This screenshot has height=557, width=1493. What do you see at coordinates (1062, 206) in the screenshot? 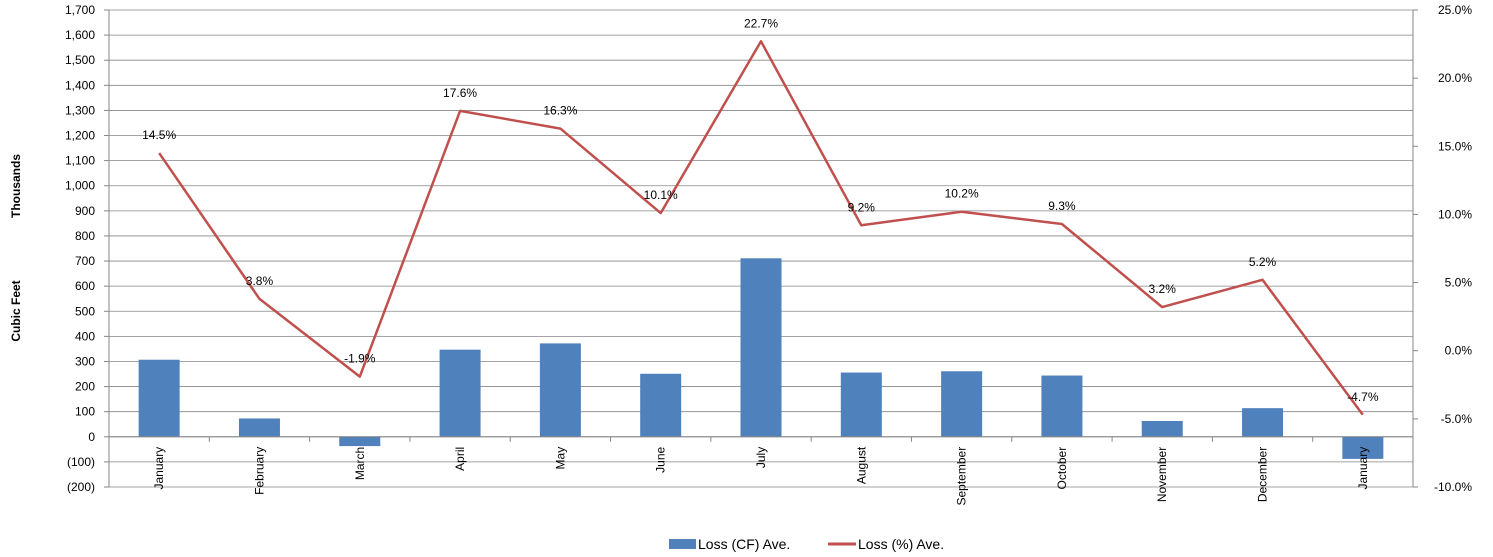
I see `line-data-label: 9.3%` at bounding box center [1062, 206].